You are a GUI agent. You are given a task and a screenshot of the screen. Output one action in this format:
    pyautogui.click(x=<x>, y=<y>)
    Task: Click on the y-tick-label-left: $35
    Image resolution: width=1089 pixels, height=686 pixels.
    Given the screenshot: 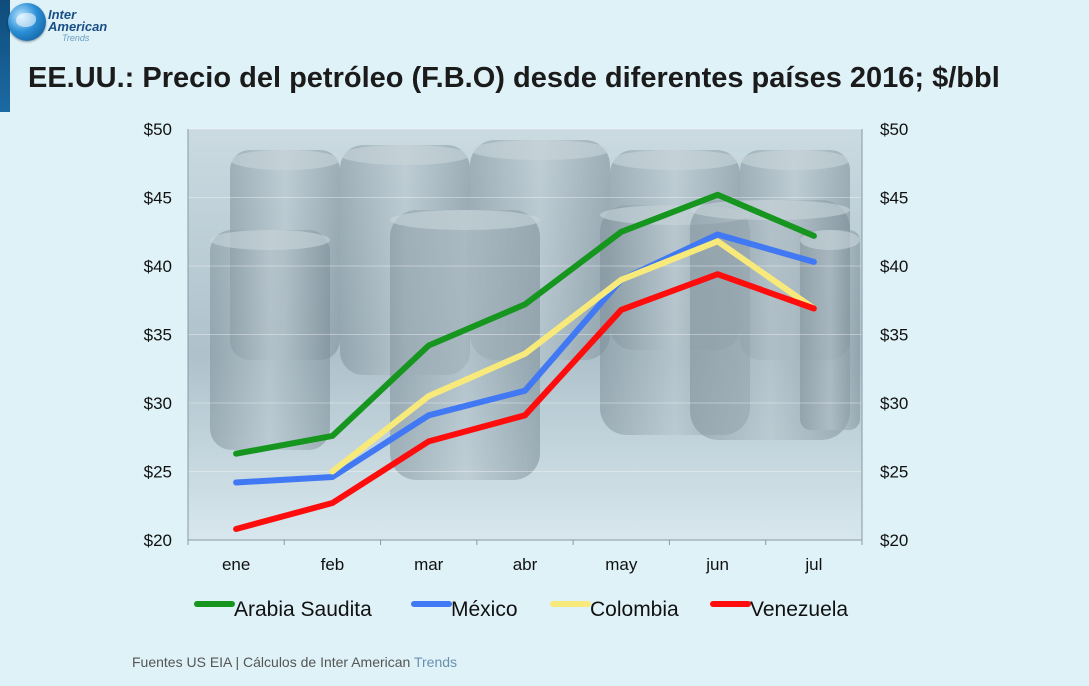 What is the action you would take?
    pyautogui.click(x=158, y=335)
    